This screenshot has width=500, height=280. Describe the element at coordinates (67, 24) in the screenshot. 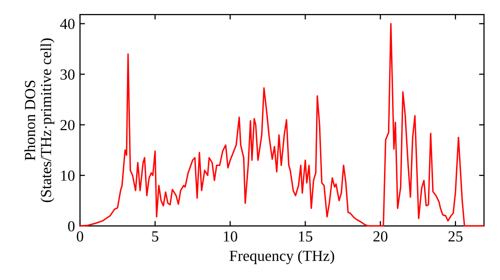

I see `y-tick-label: 40` at that location.